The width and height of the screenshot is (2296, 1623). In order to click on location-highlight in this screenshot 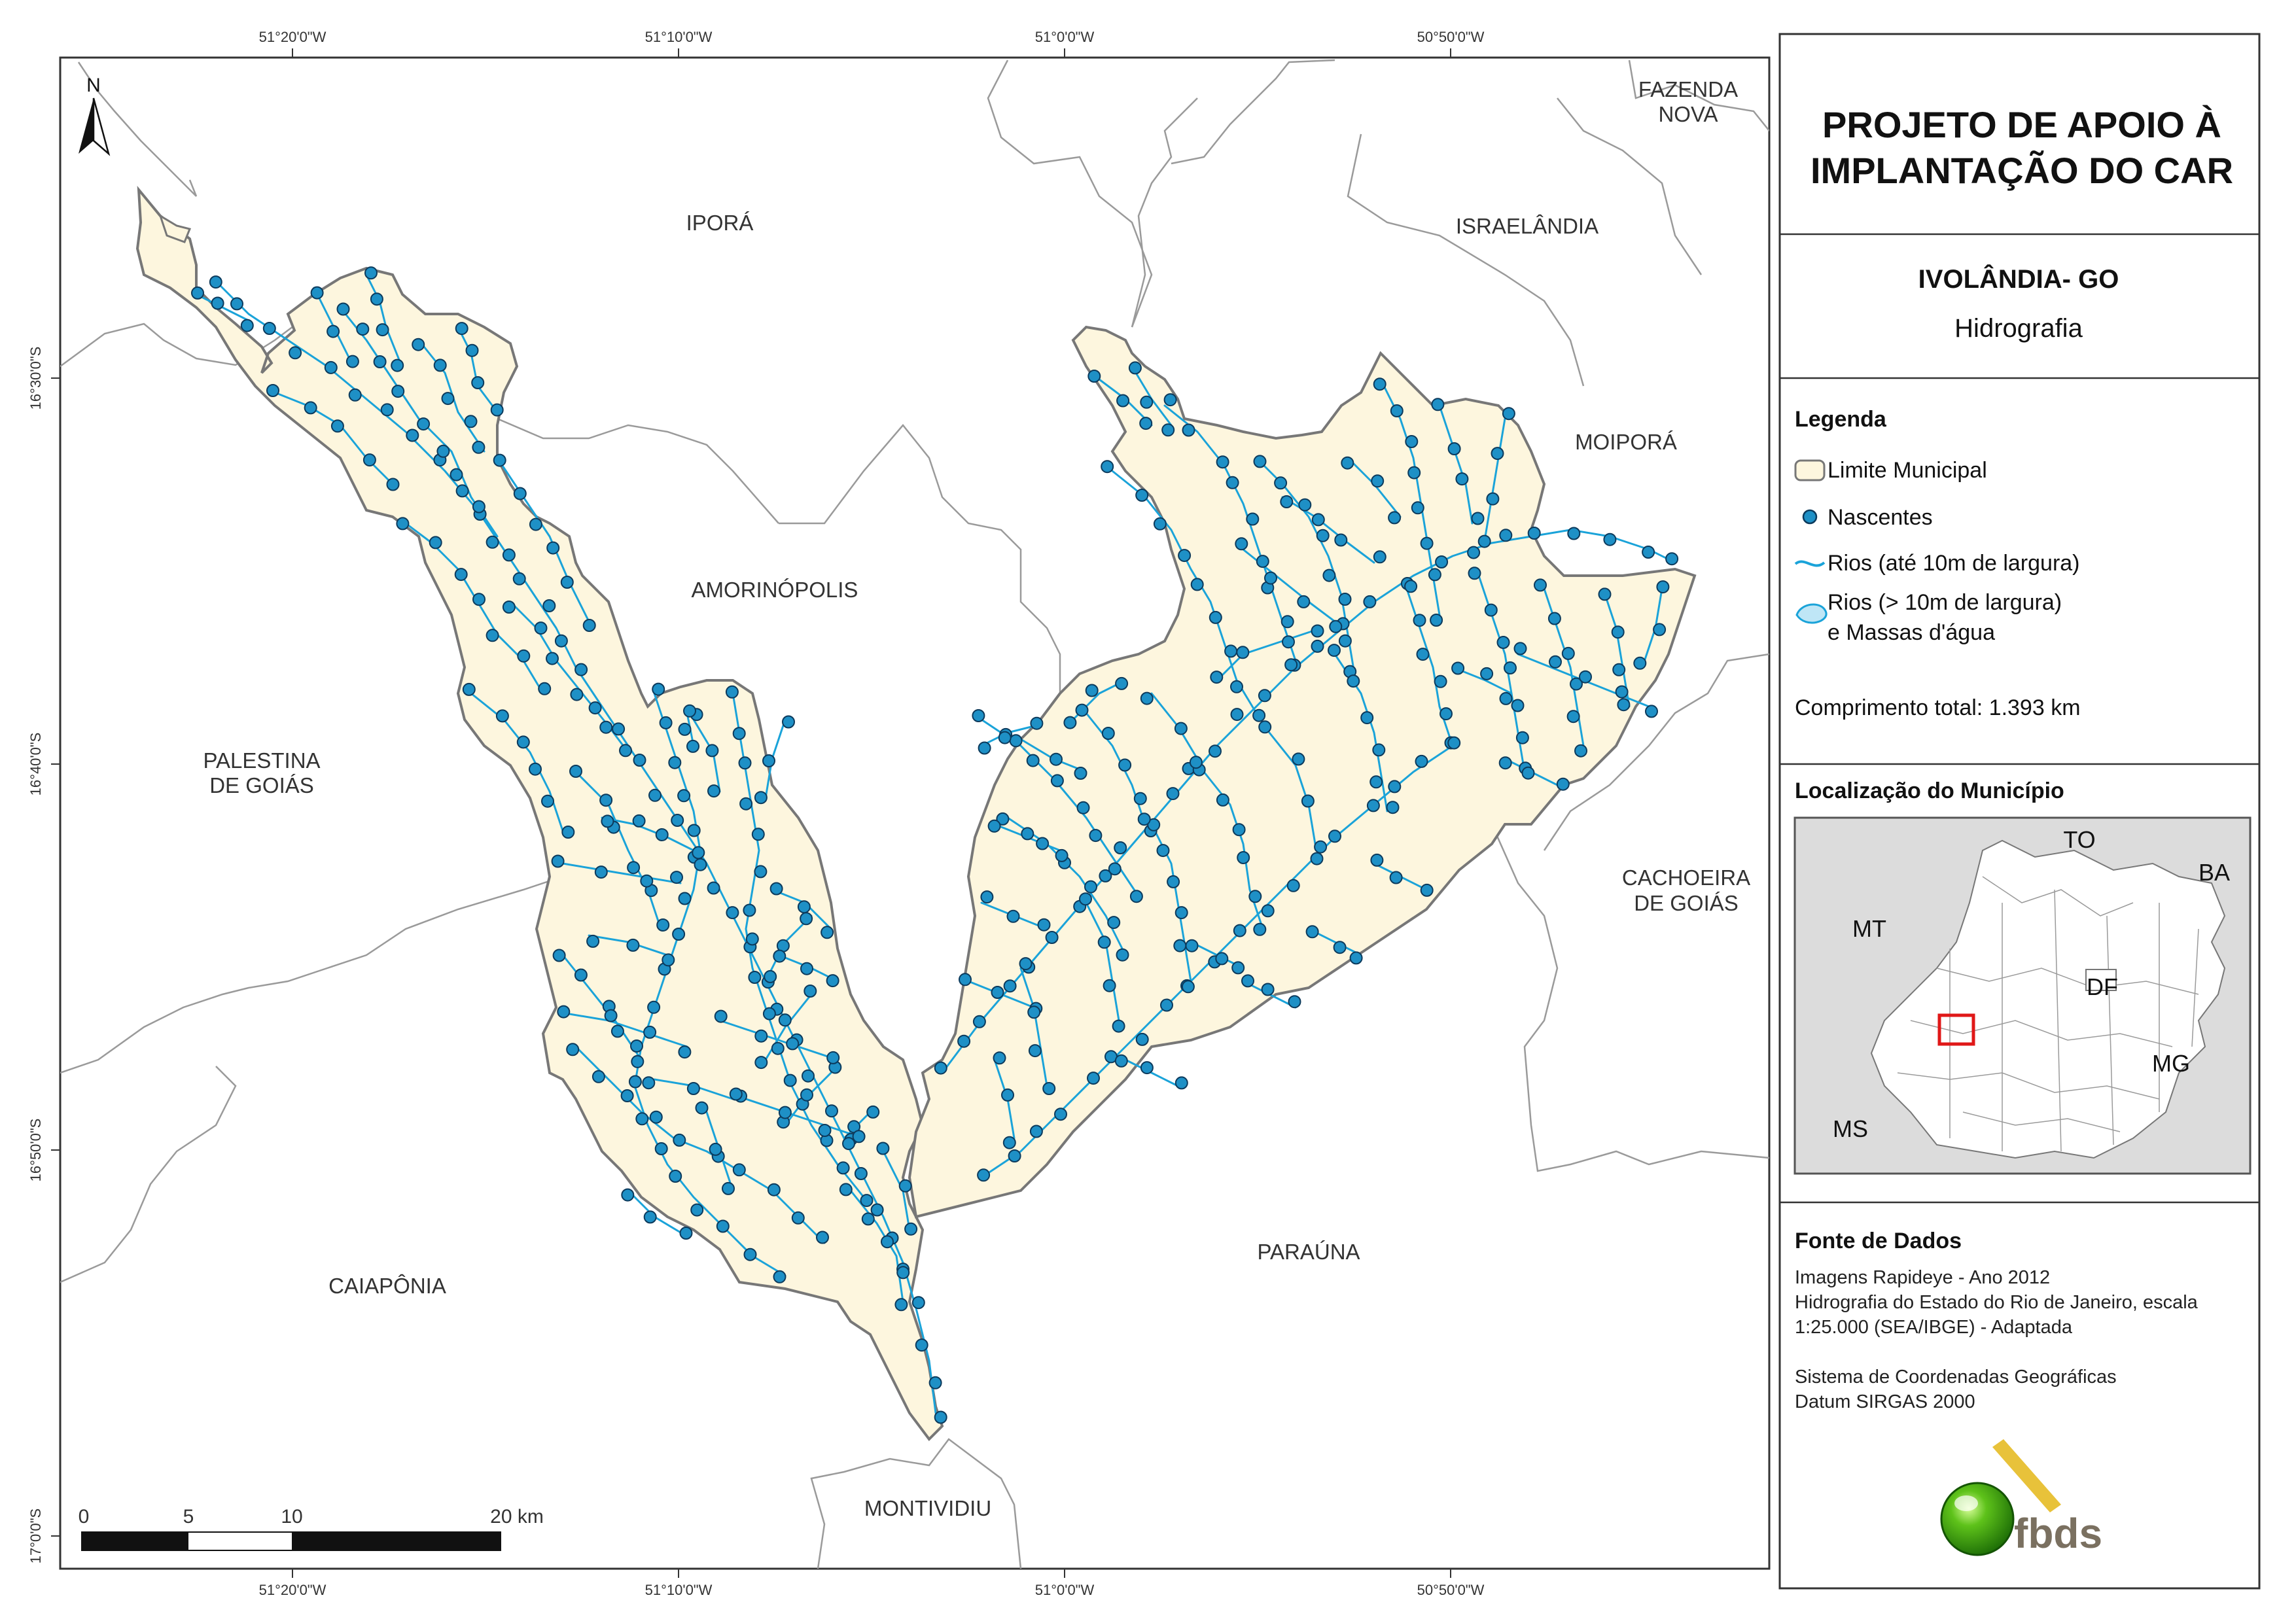, I will do `click(1956, 1029)`.